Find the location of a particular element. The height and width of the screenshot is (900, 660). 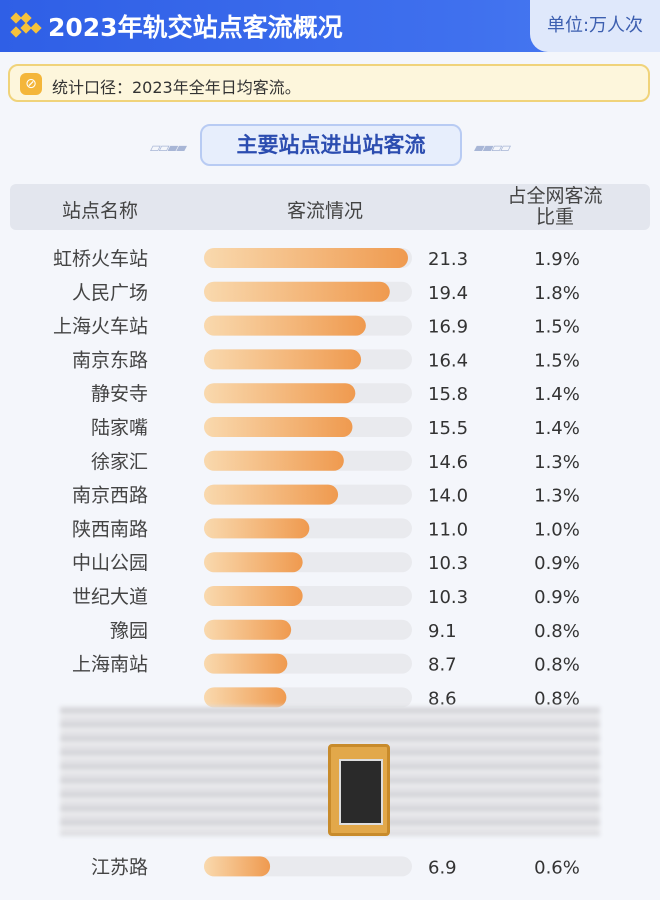

overlay-photo-inner is located at coordinates (361, 792).